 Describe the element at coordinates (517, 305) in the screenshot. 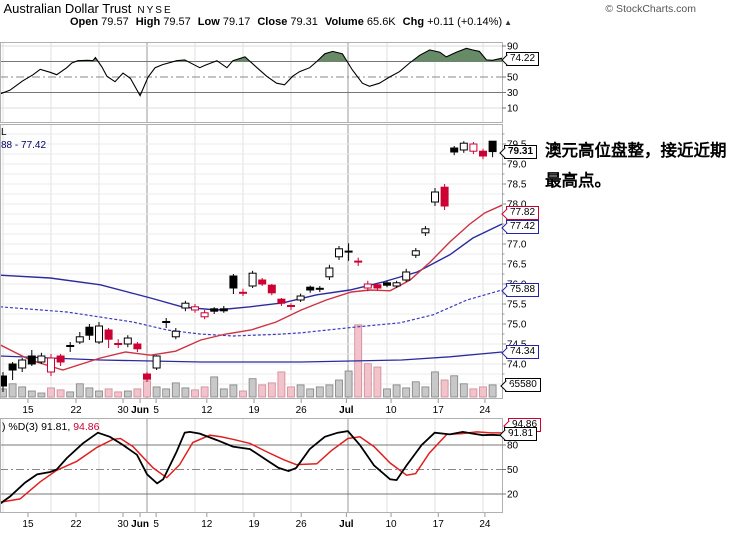

I see `tick-label: 75.5` at that location.